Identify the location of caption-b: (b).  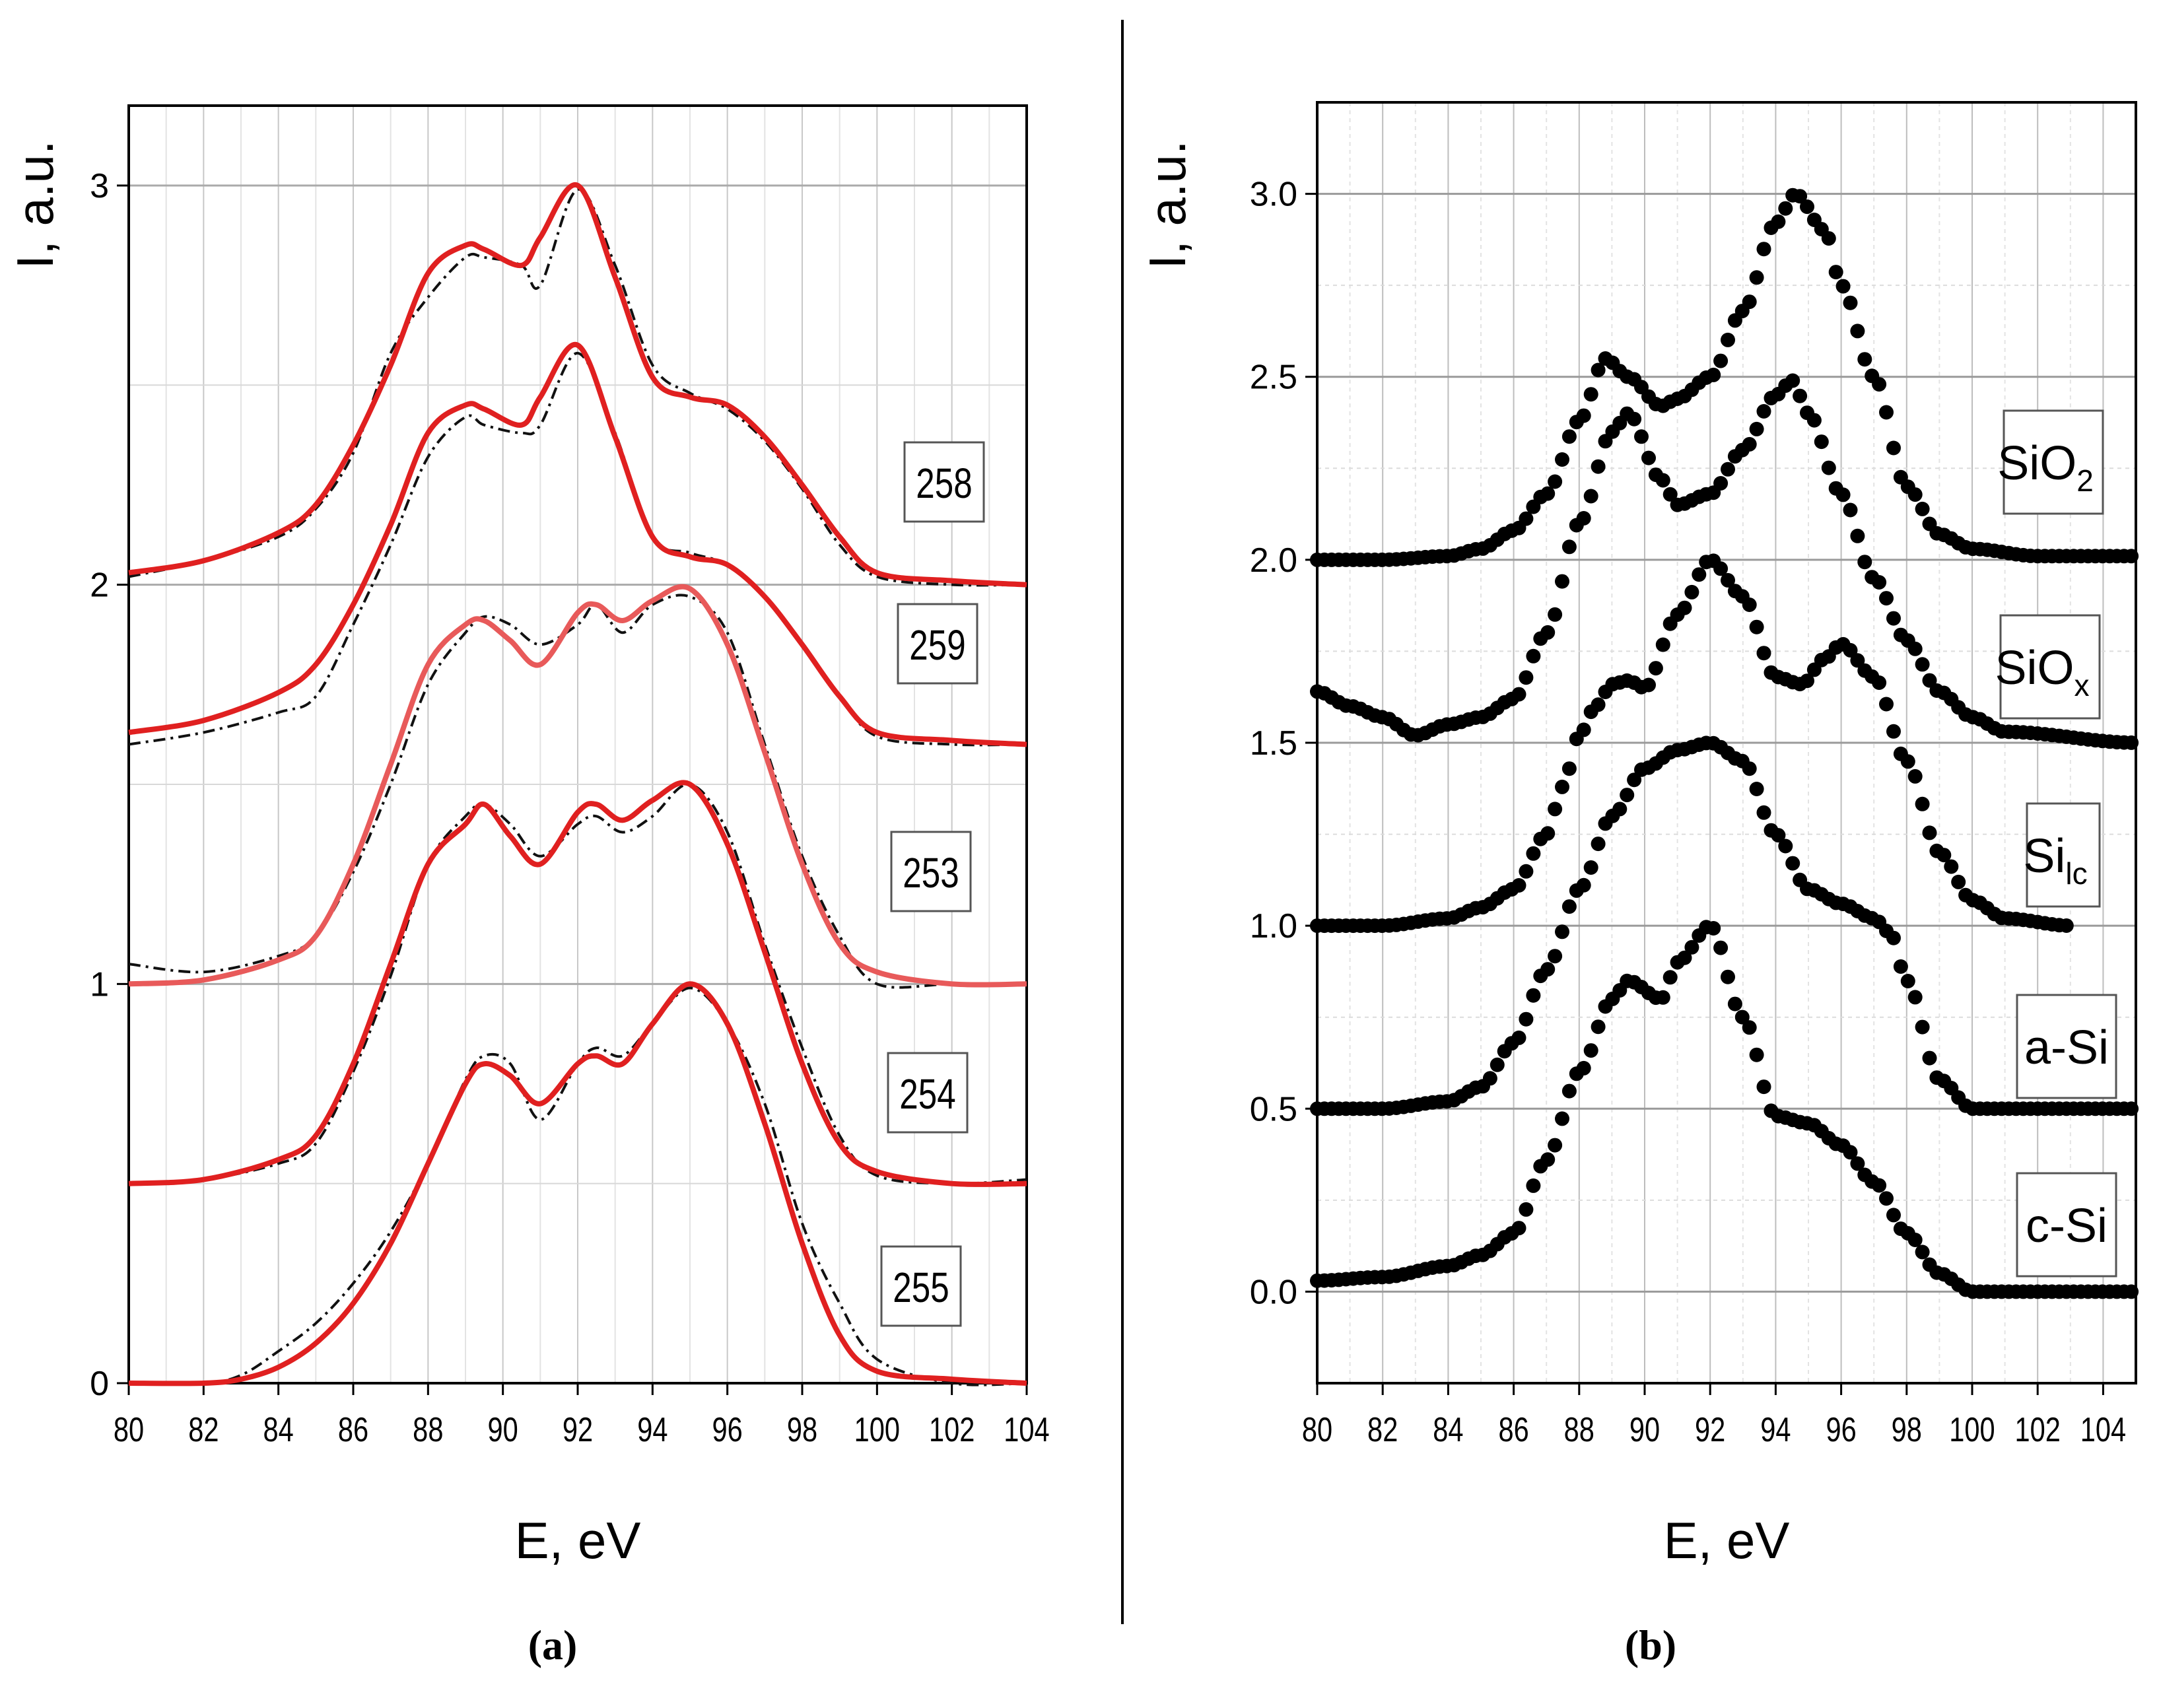
(1650, 1645).